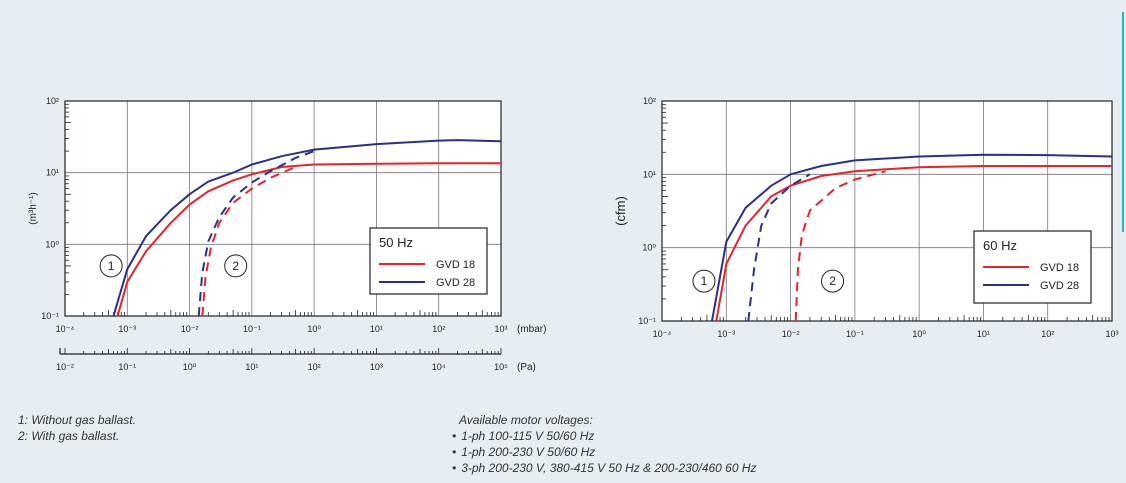 This screenshot has height=483, width=1126. What do you see at coordinates (33, 208) in the screenshot?
I see `y-axis-label: (m³h⁻¹)` at bounding box center [33, 208].